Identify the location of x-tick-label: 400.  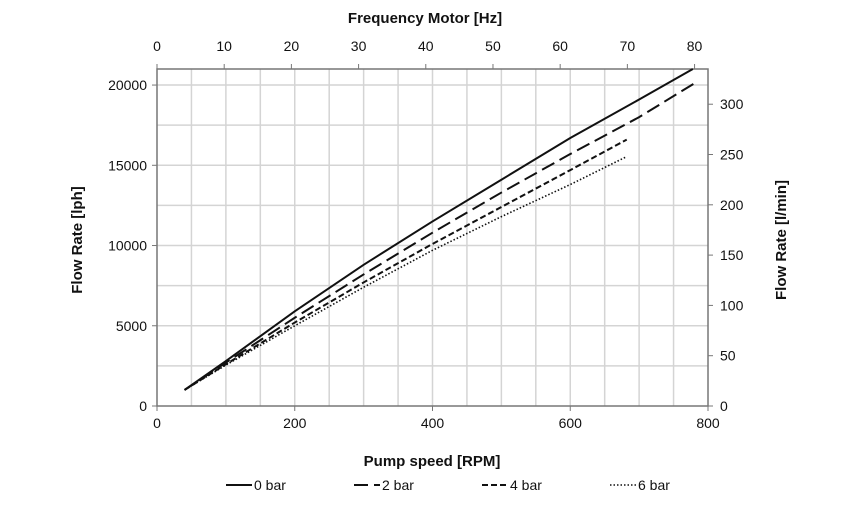
(433, 423).